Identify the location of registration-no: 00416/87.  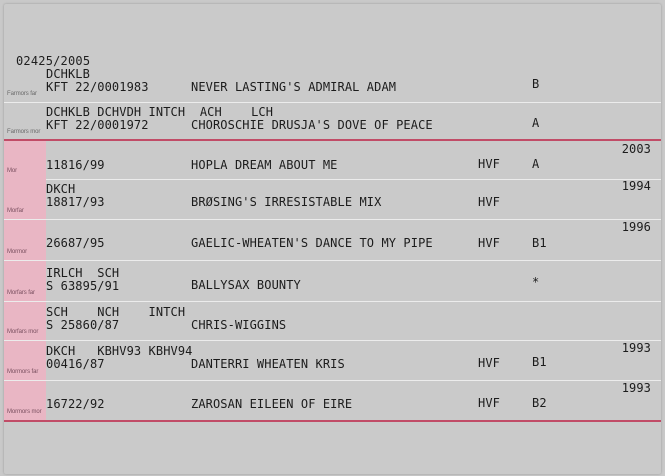
(75, 364).